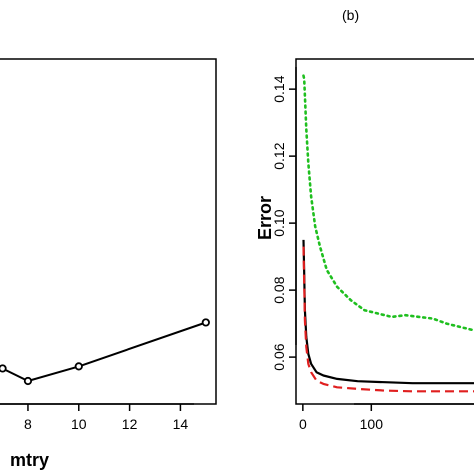 Image resolution: width=474 pixels, height=474 pixels. I want to click on panel-b-y-axis-title: Error, so click(265, 218).